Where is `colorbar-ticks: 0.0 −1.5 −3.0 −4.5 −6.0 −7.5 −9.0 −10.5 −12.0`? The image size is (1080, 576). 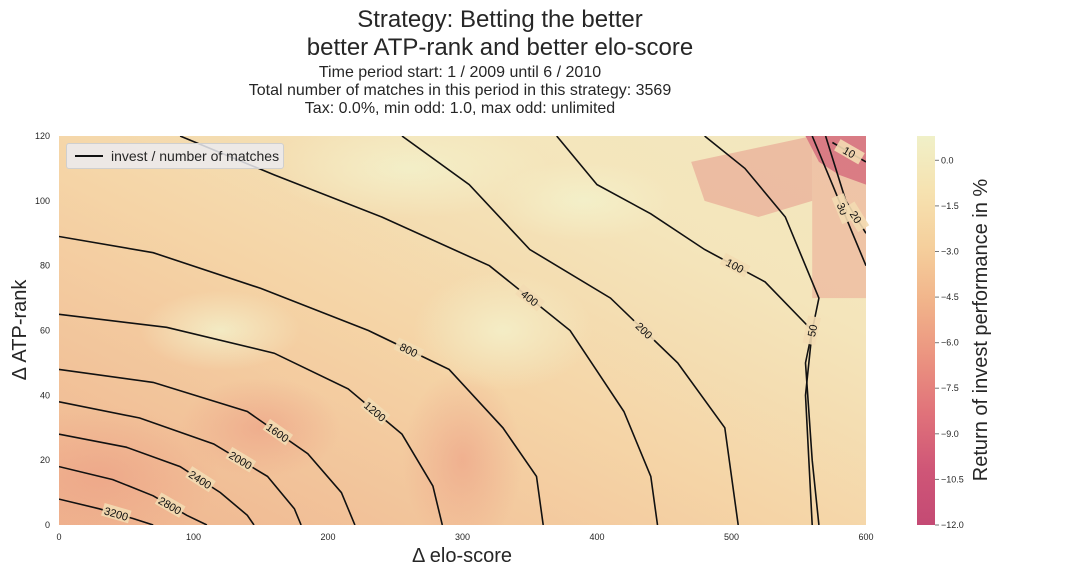
colorbar-ticks: 0.0 −1.5 −3.0 −4.5 −6.0 −7.5 −9.0 −10.5 −12.0 is located at coordinates (949, 342).